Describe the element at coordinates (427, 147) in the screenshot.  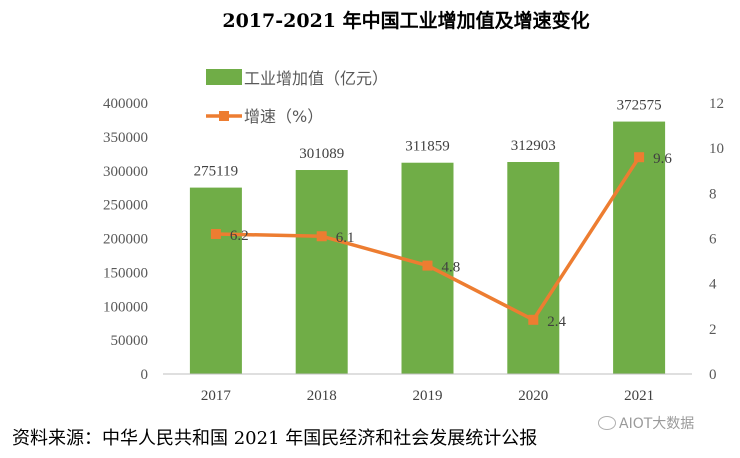
I see `bar-data-label: 311859` at that location.